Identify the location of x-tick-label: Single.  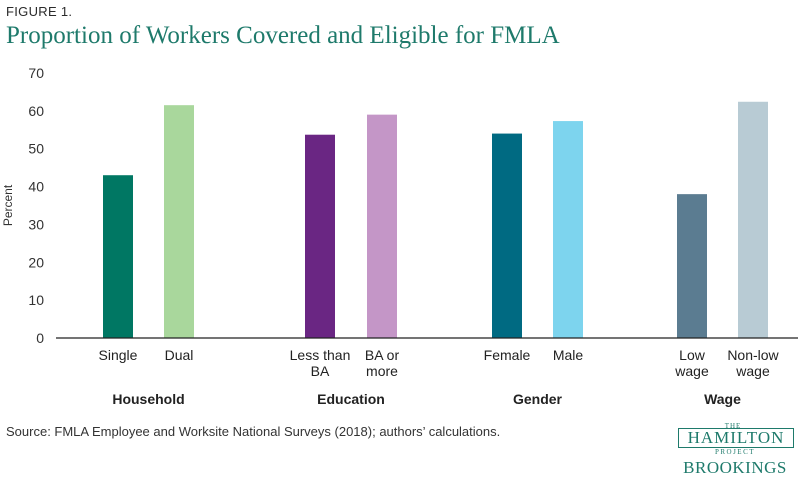
(118, 355).